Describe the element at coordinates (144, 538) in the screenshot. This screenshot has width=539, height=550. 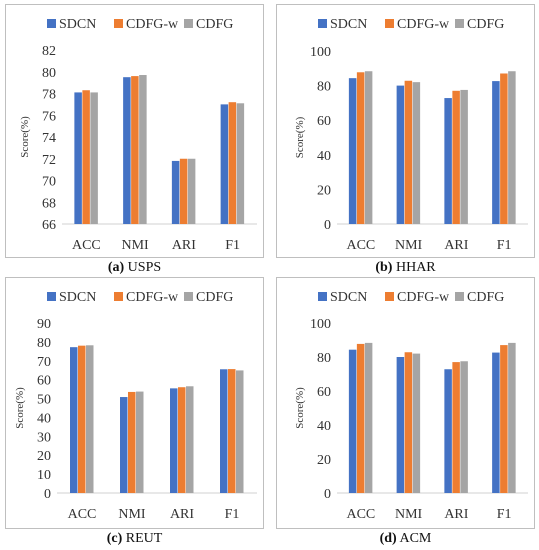
I see `caption-name: REUT` at that location.